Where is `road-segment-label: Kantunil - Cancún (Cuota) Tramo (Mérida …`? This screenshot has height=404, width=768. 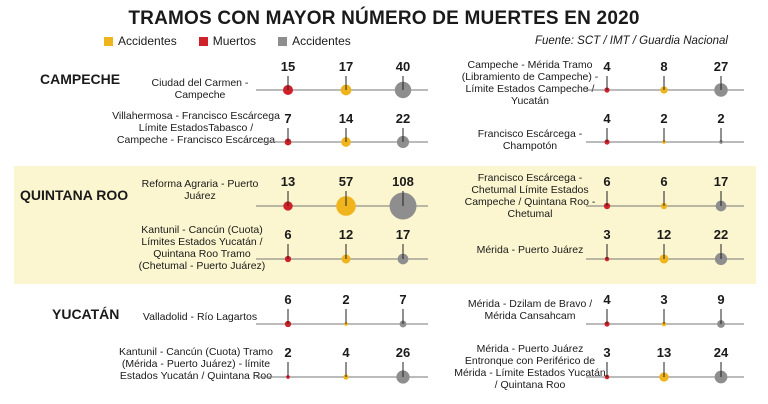 road-segment-label: Kantunil - Cancún (Cuota) Tramo (Mérida … is located at coordinates (196, 364).